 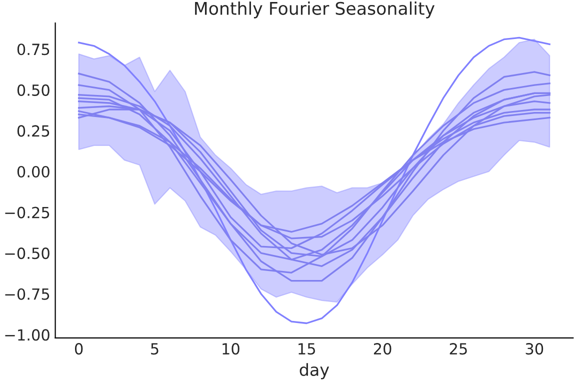 What do you see at coordinates (383, 349) in the screenshot?
I see `x-tick-label: 20` at bounding box center [383, 349].